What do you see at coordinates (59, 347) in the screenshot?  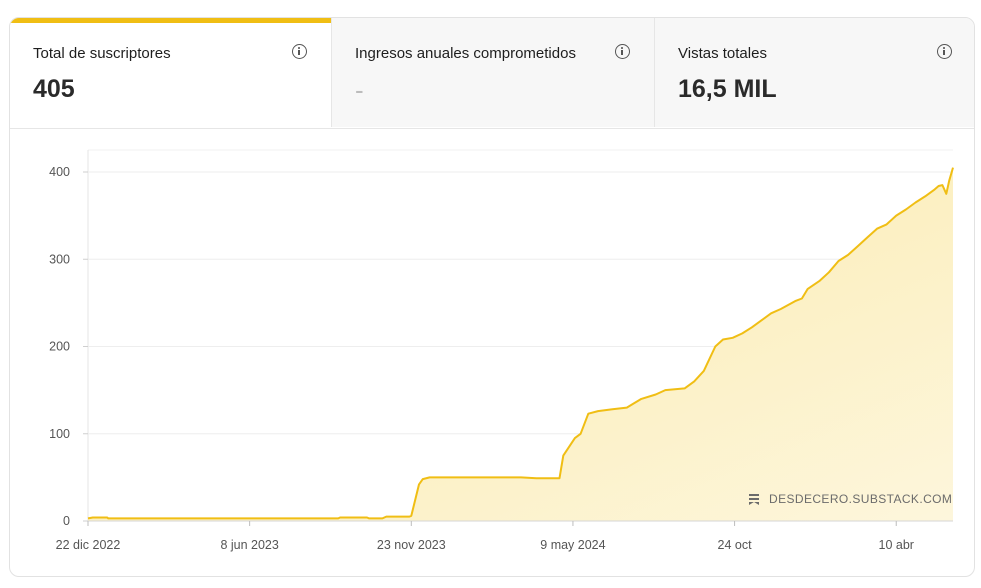 I see `y-tick-label: 200` at bounding box center [59, 347].